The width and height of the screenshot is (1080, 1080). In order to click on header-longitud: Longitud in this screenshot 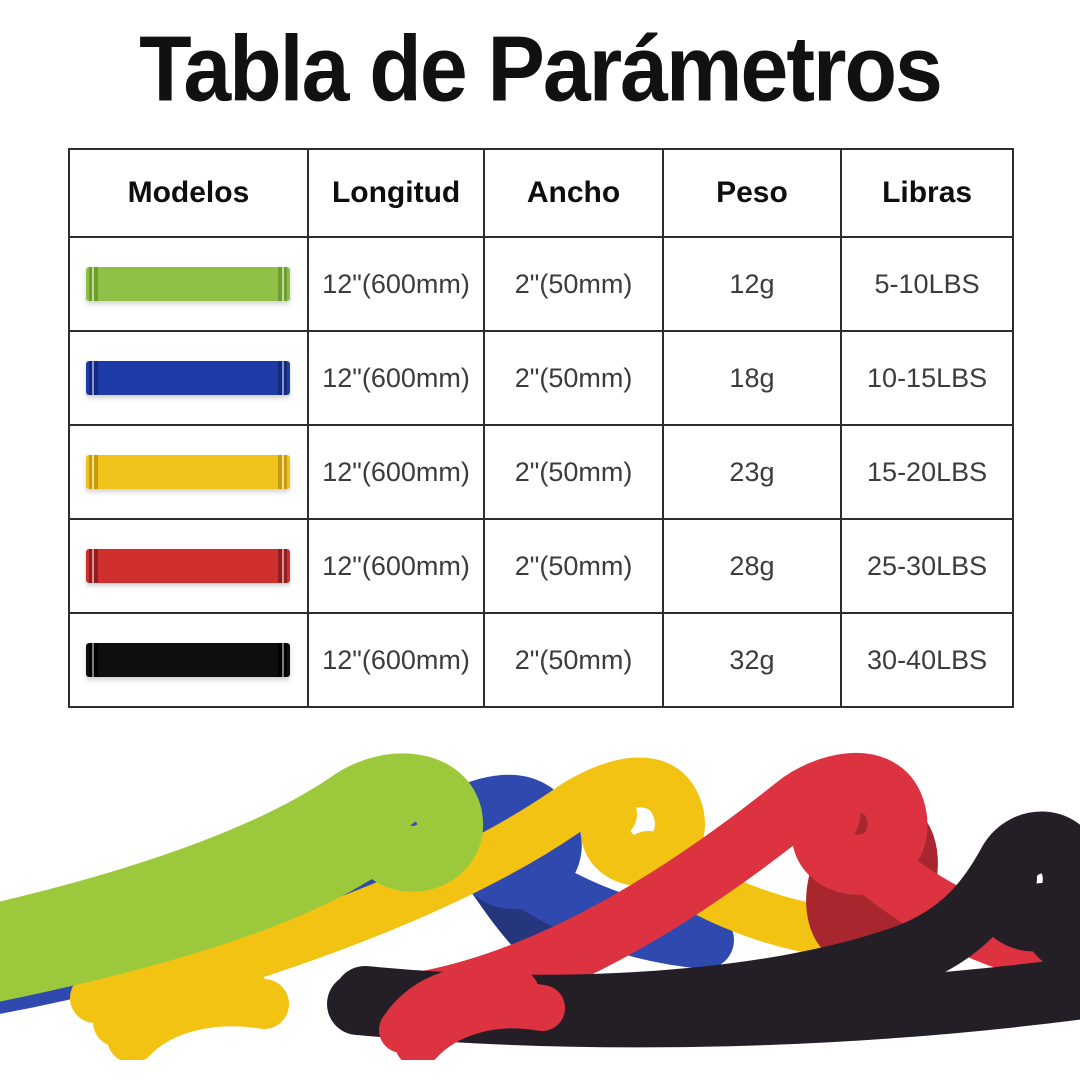, I will do `click(396, 193)`.